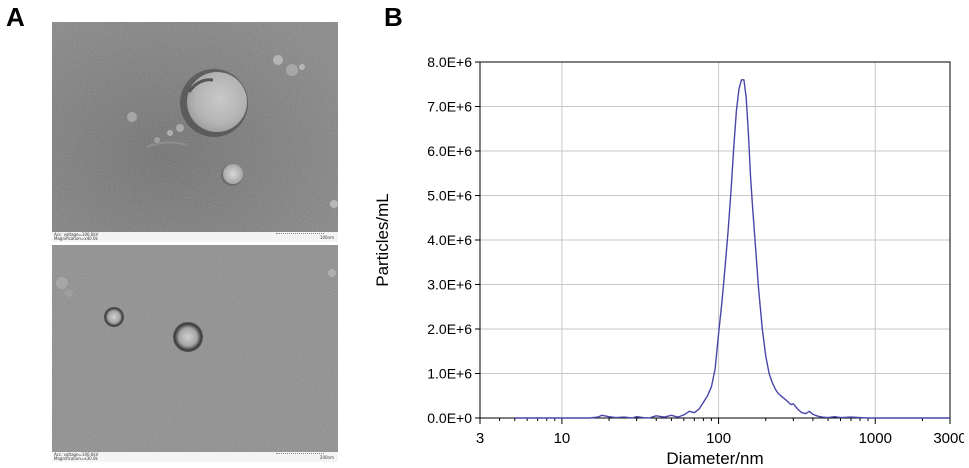 The width and height of the screenshot is (969, 468). What do you see at coordinates (449, 285) in the screenshot?
I see `y-tick-label: 3.0E+6` at bounding box center [449, 285].